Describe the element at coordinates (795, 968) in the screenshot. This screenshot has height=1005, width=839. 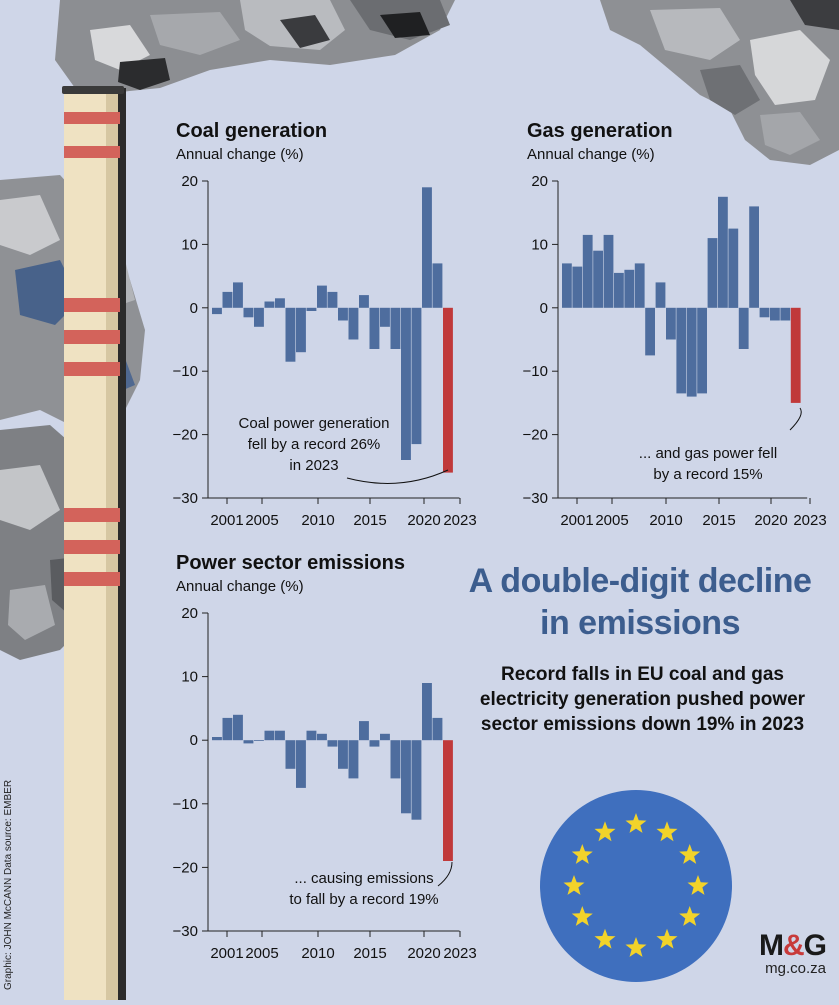
I see `brand-url: mg.co.za` at that location.